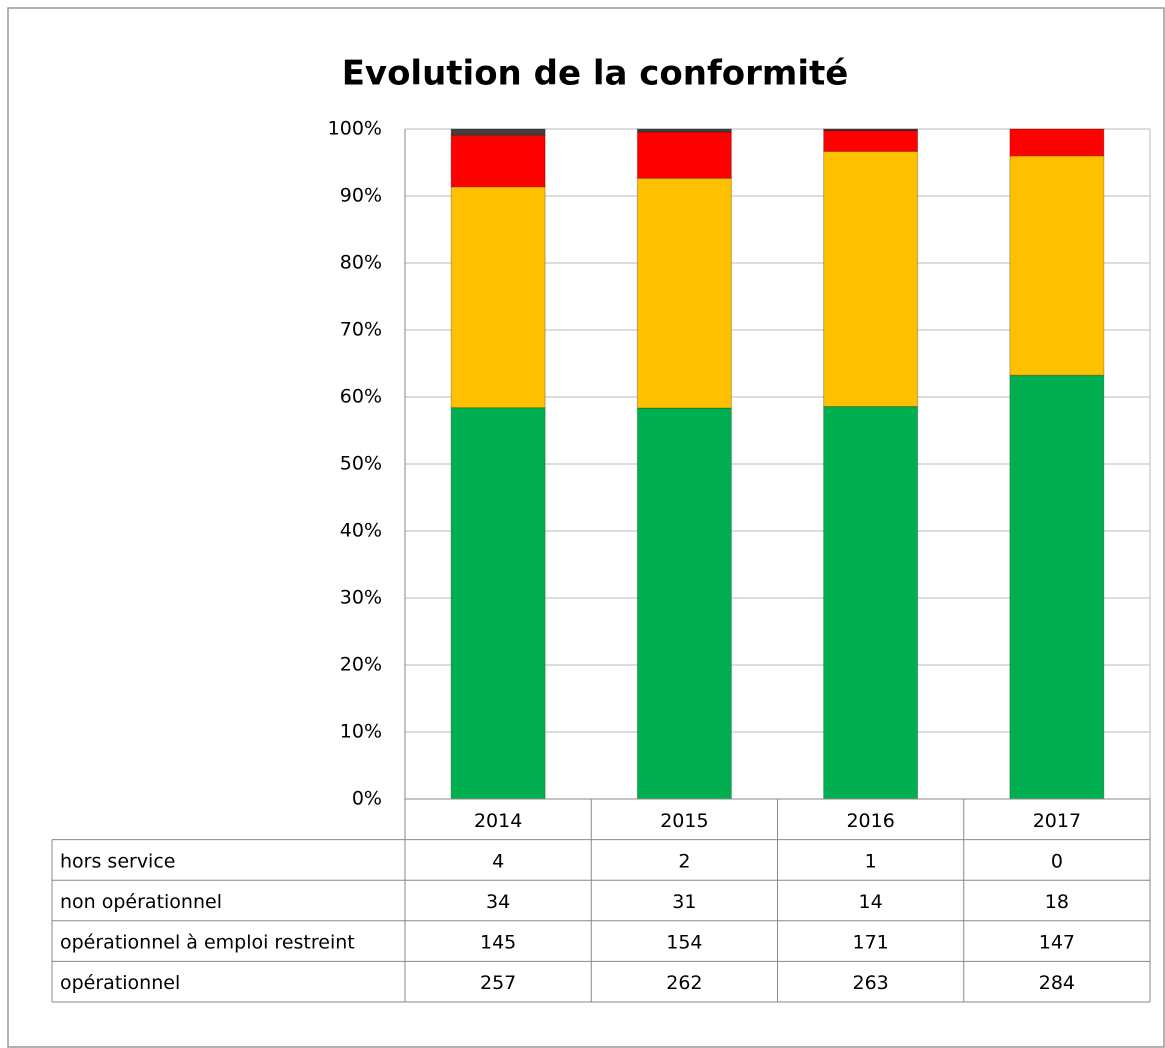  What do you see at coordinates (367, 799) in the screenshot?
I see `y-tick-label: 0%` at bounding box center [367, 799].